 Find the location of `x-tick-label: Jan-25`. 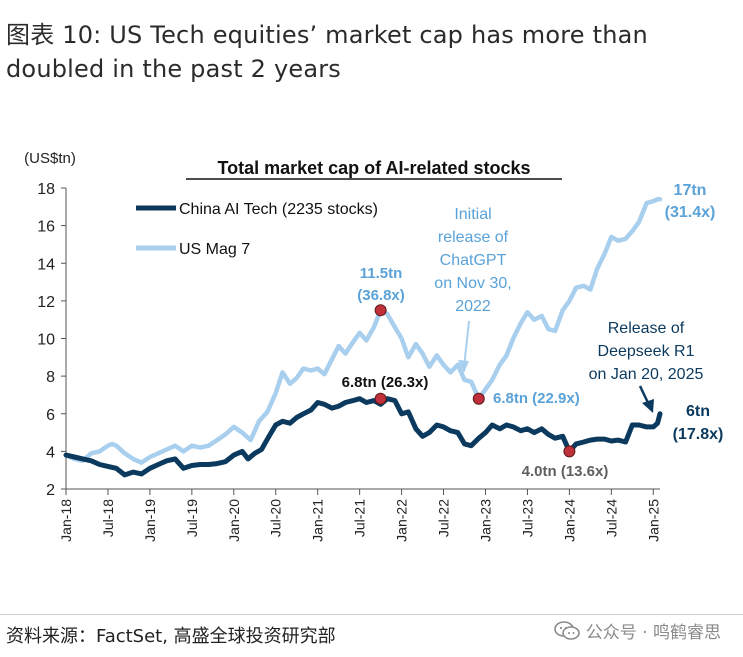

x-tick-label: Jan-25 is located at coordinates (653, 520).